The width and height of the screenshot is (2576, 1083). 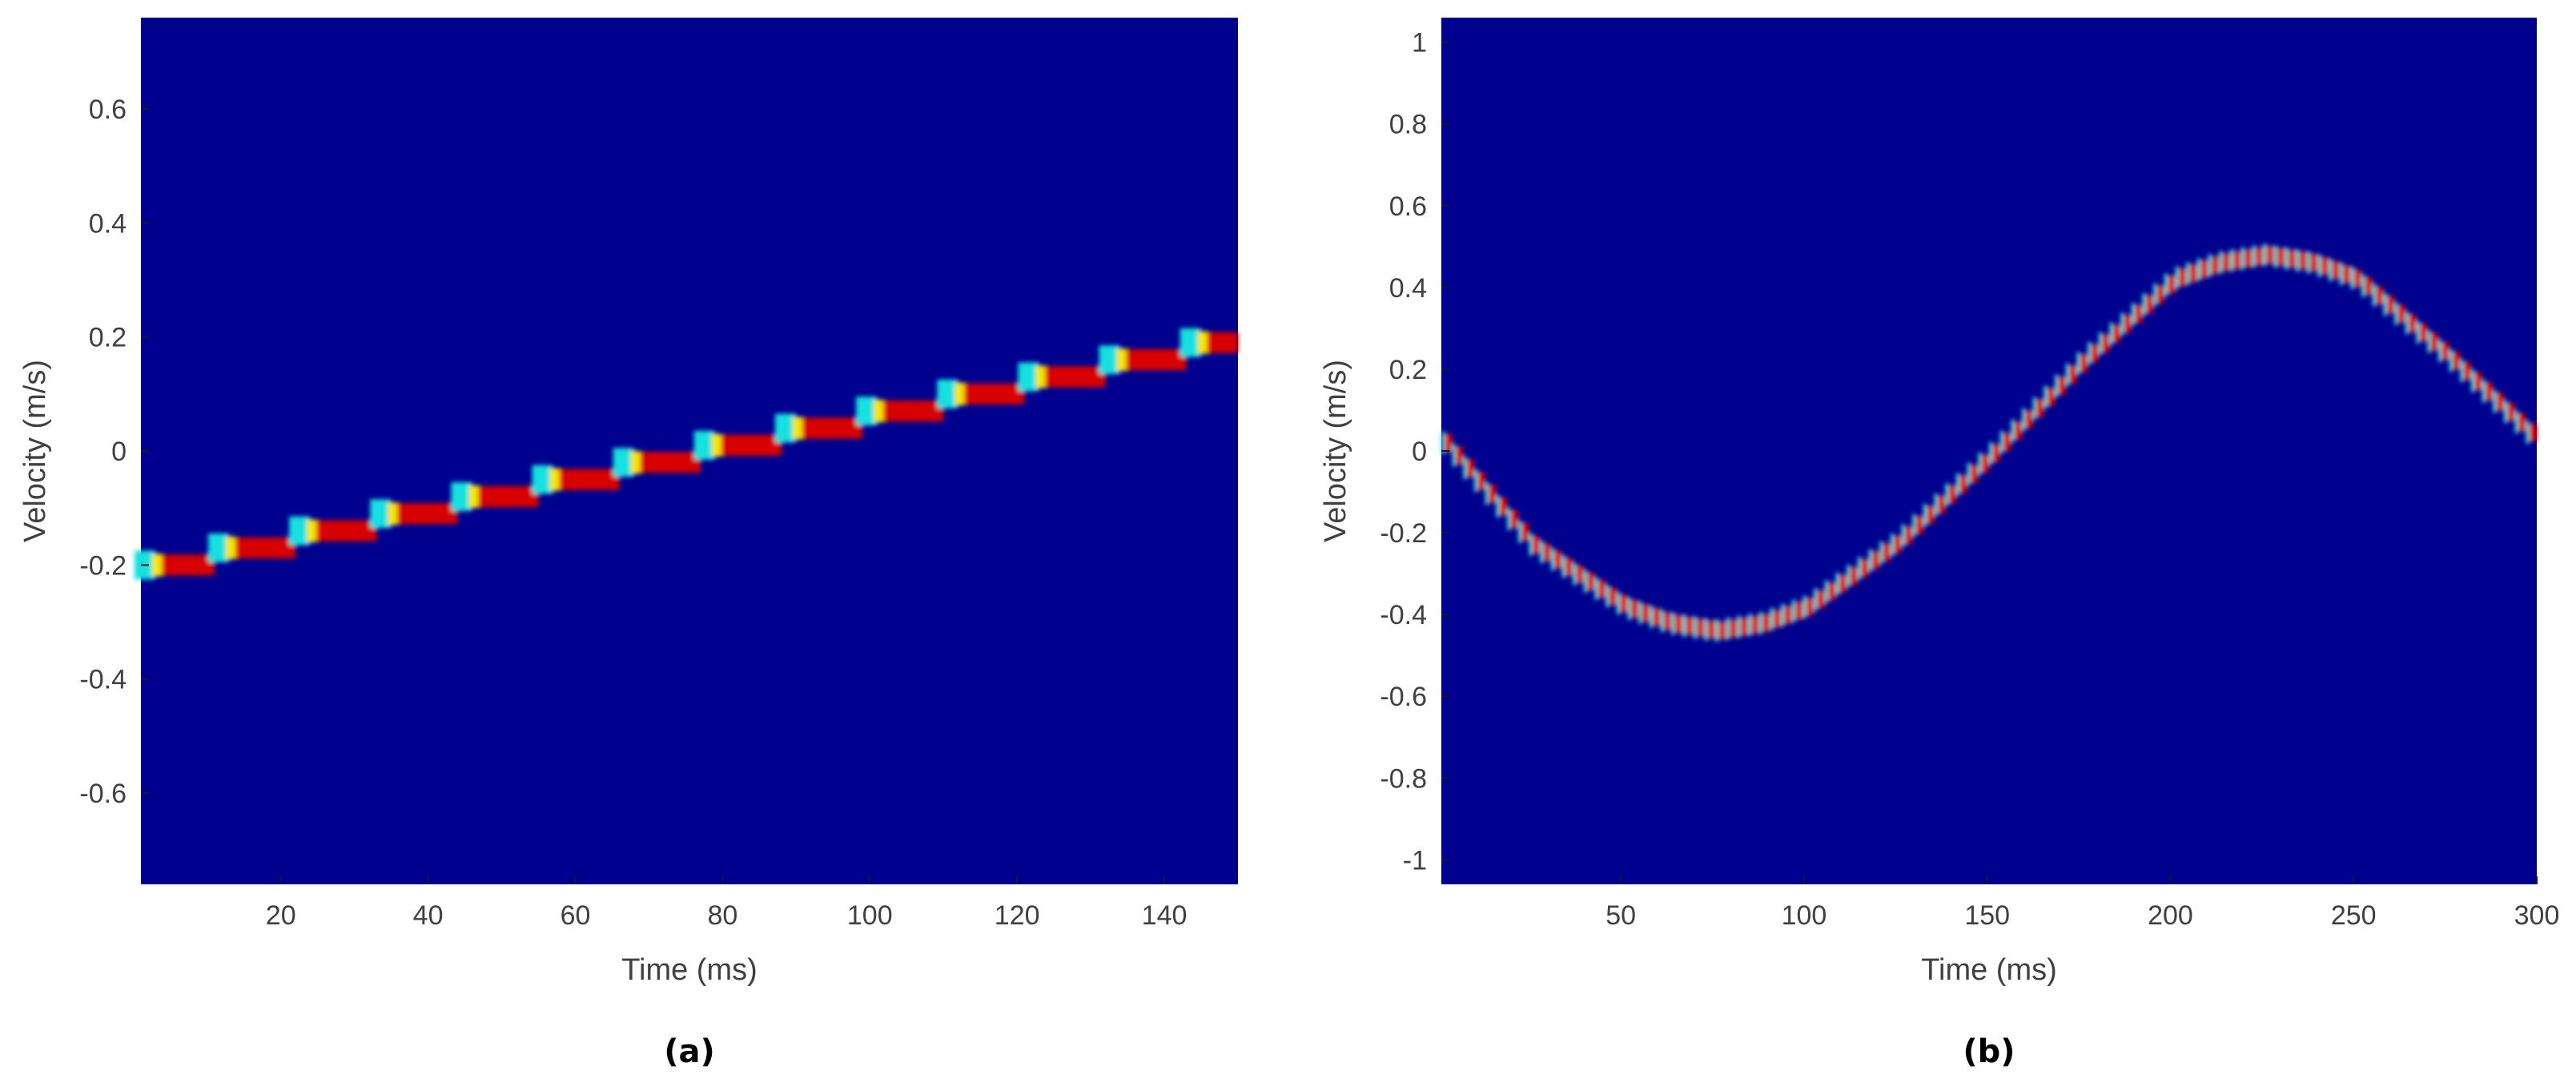 I want to click on ridge-segment-b-94-edge, so click(x=2472, y=381).